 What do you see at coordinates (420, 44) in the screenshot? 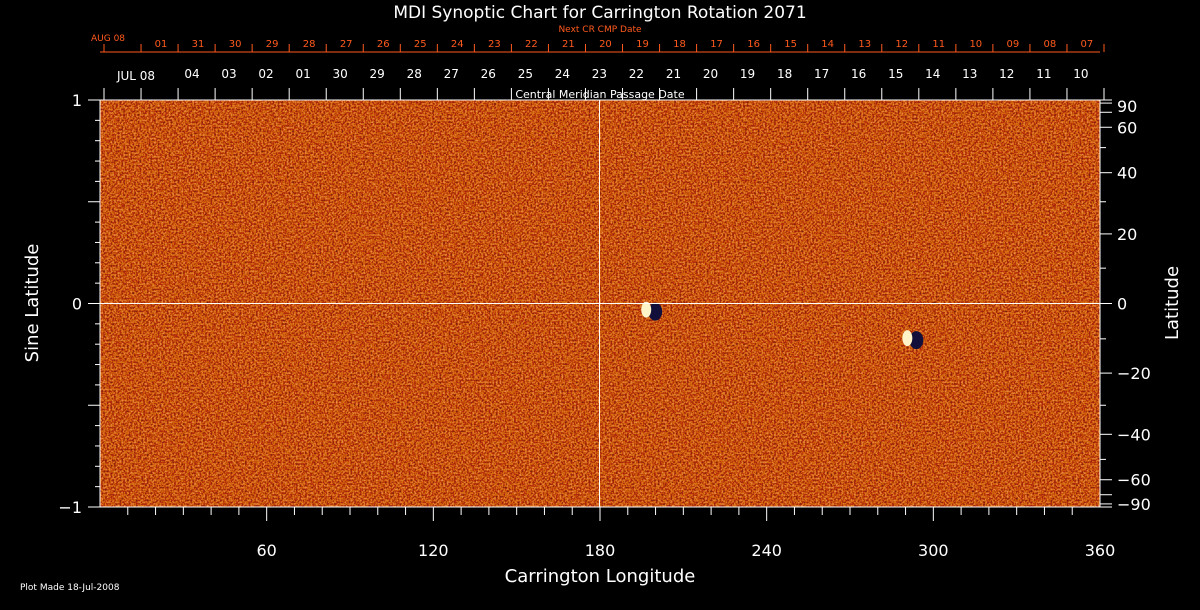
I see `next-cr-date-label: 25` at bounding box center [420, 44].